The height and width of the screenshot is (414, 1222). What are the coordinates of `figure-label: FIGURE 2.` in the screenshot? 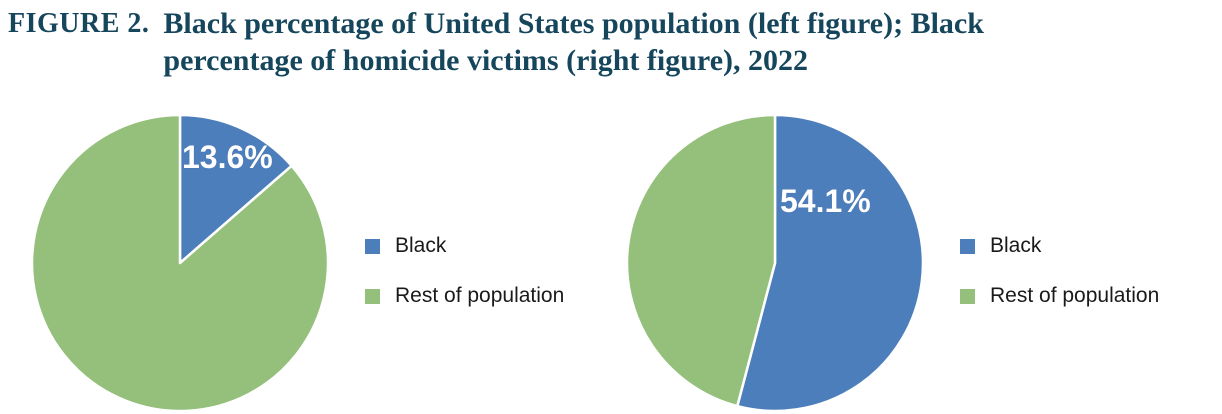 It's located at (79, 23).